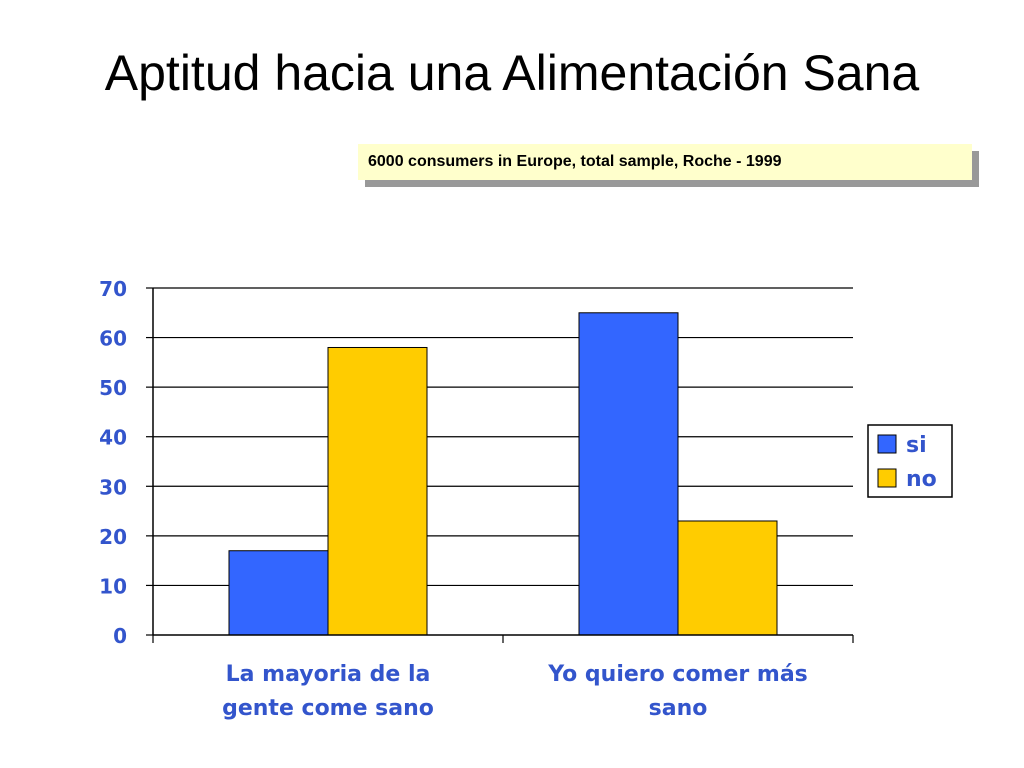  What do you see at coordinates (113, 487) in the screenshot?
I see `y-tick-label: 30` at bounding box center [113, 487].